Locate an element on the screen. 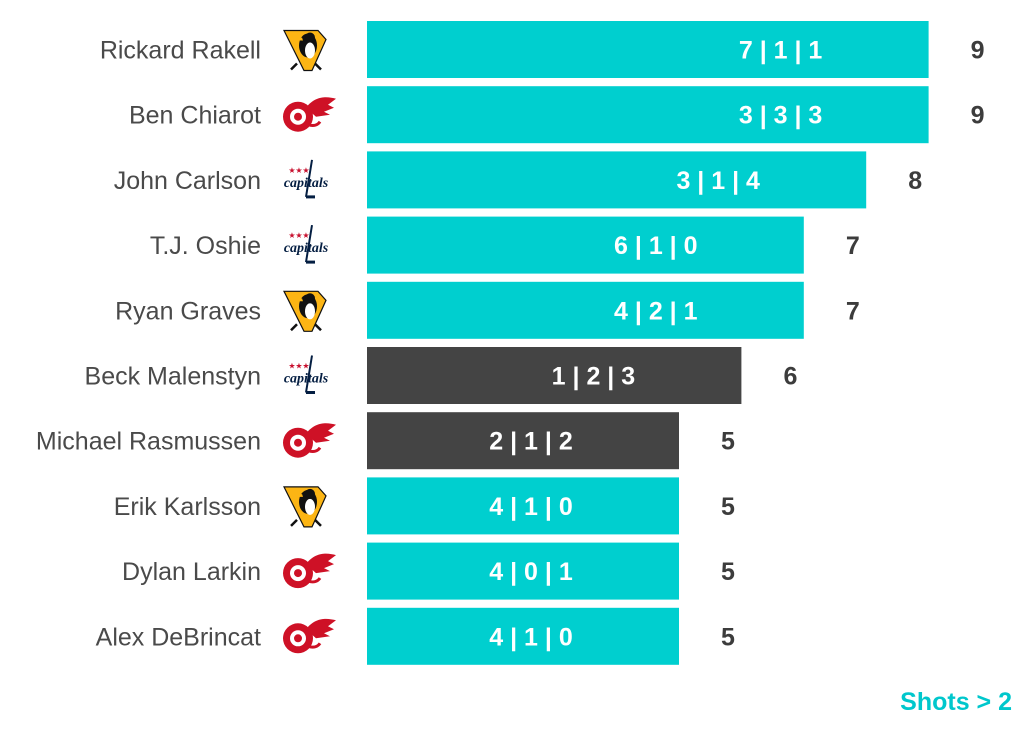 This screenshot has height=731, width=1024. bar-breakdown-label: 2 | 1 | 2 is located at coordinates (530, 442).